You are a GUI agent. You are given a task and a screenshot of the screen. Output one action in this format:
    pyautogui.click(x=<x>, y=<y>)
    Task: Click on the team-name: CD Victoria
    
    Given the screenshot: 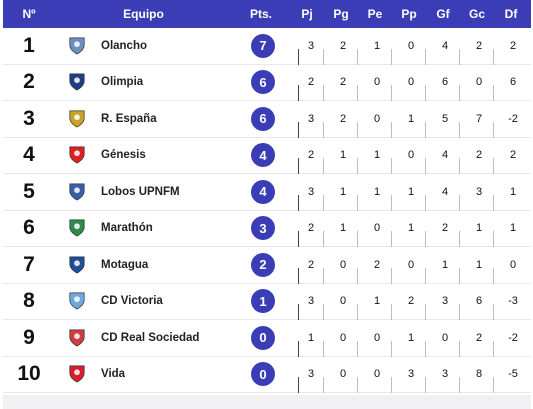 What is the action you would take?
    pyautogui.click(x=132, y=301)
    